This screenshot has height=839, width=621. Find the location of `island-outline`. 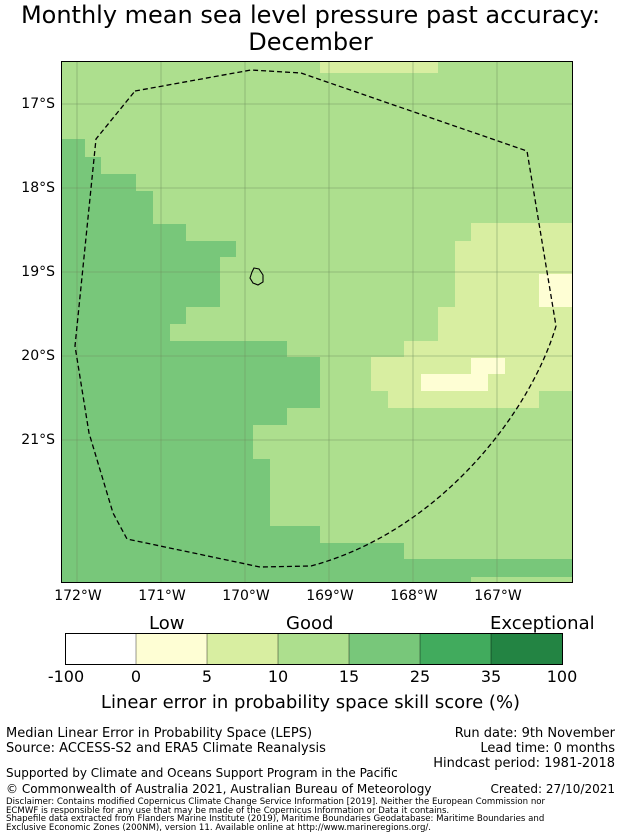

island-outline is located at coordinates (256, 276).